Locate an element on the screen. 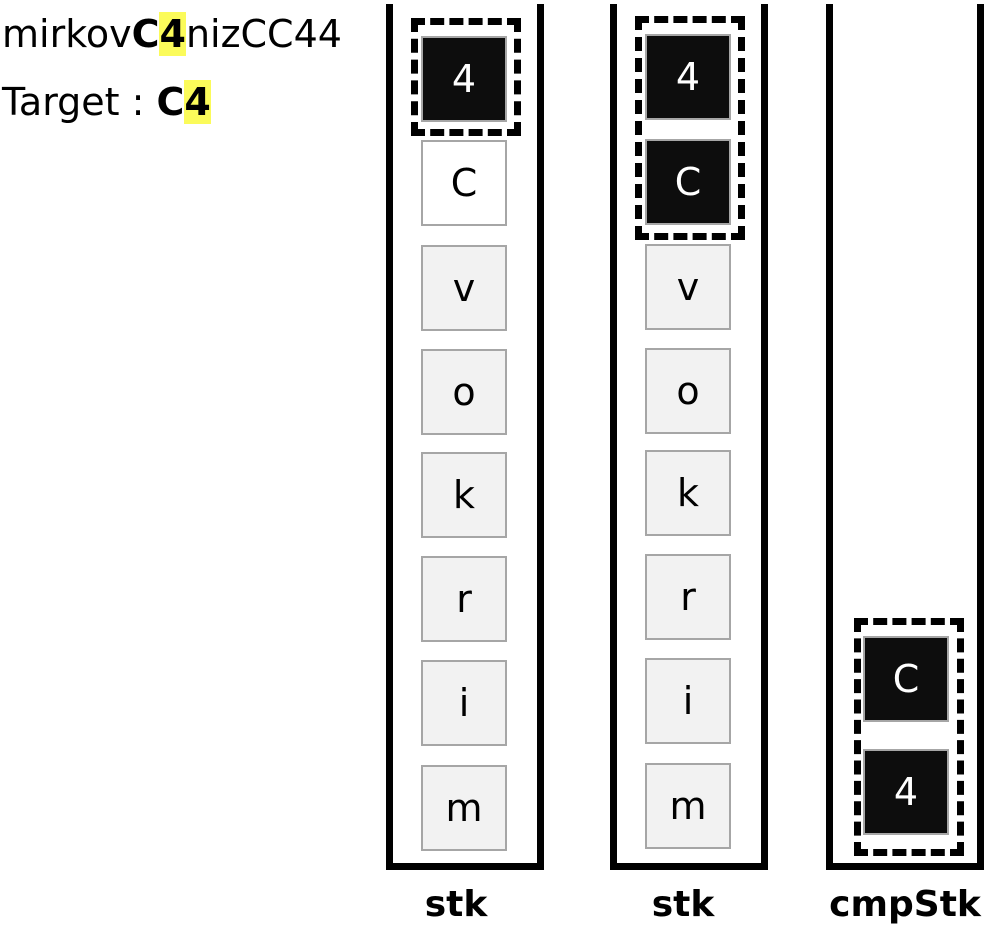 The image size is (1008, 940). stack-3-cell-1: C is located at coordinates (906, 679).